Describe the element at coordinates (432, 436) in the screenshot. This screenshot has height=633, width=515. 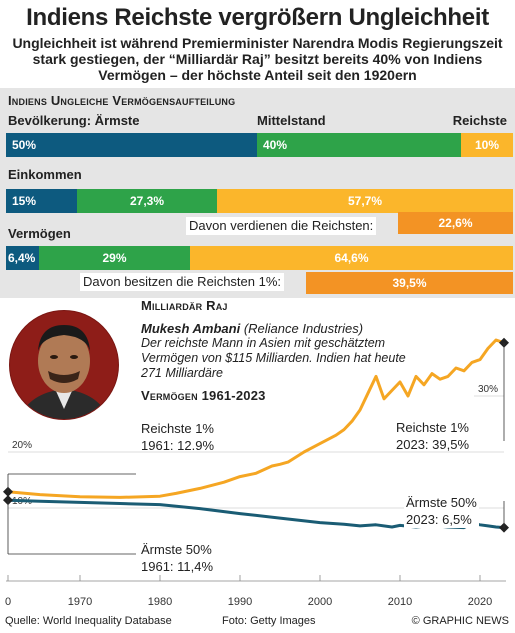
I see `rich-end-label: Reichste 1% 2023: 39,5%` at that location.